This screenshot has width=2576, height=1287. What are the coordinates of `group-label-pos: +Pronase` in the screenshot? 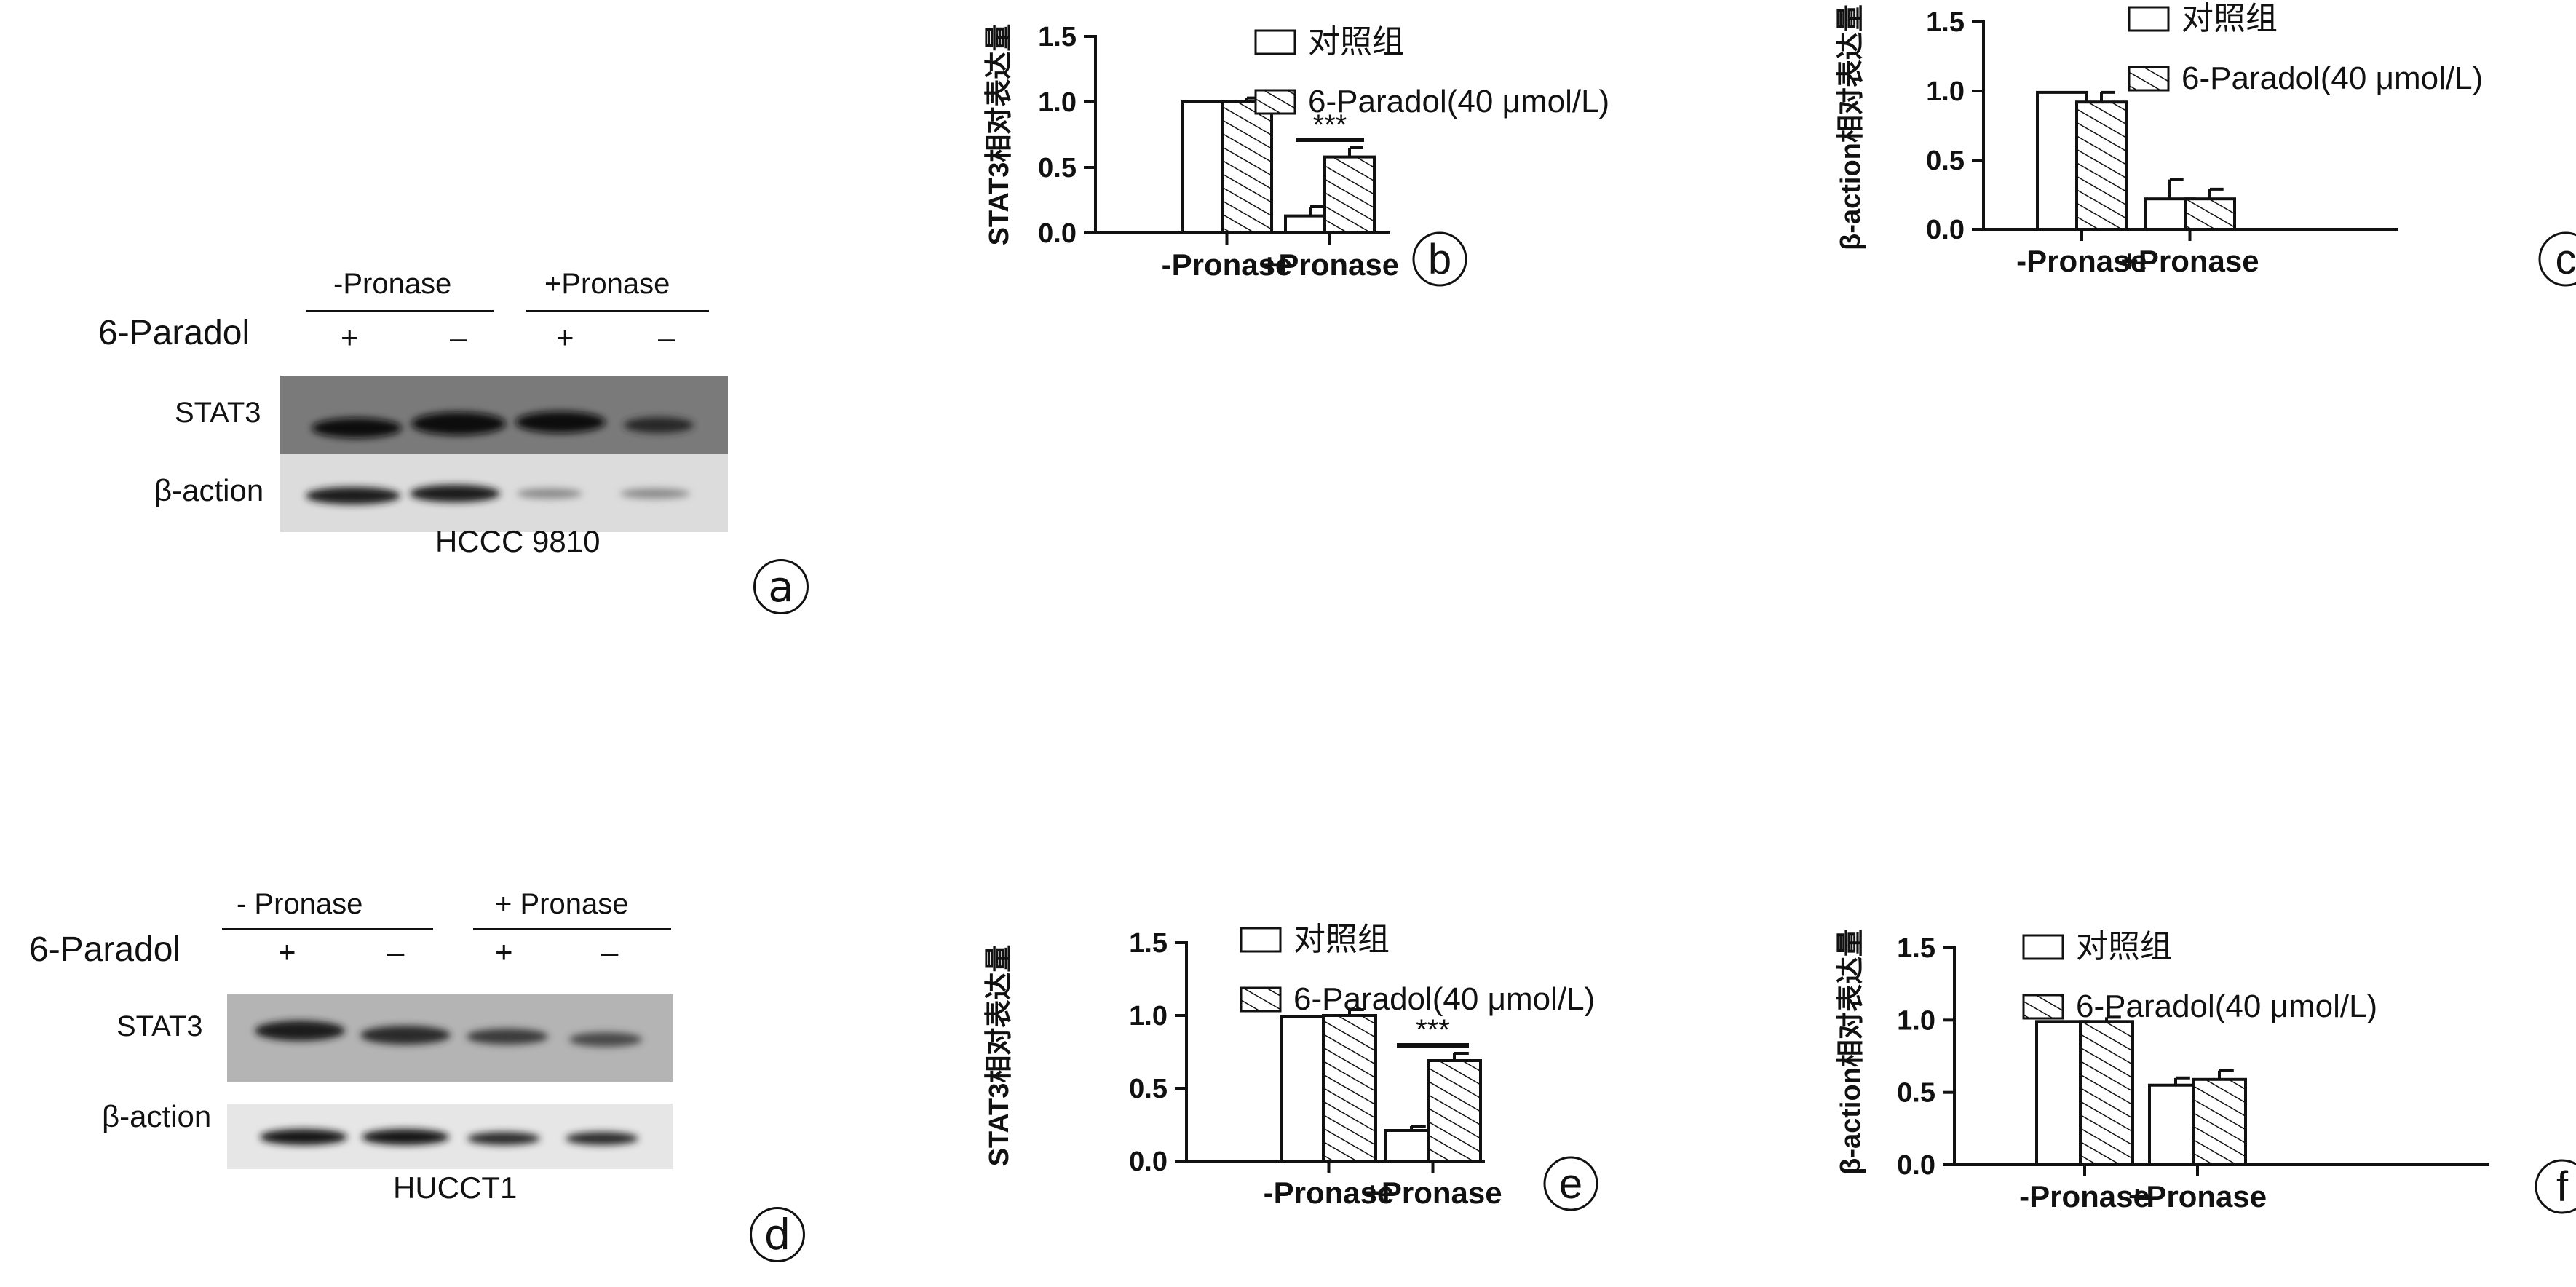 It's located at (607, 284).